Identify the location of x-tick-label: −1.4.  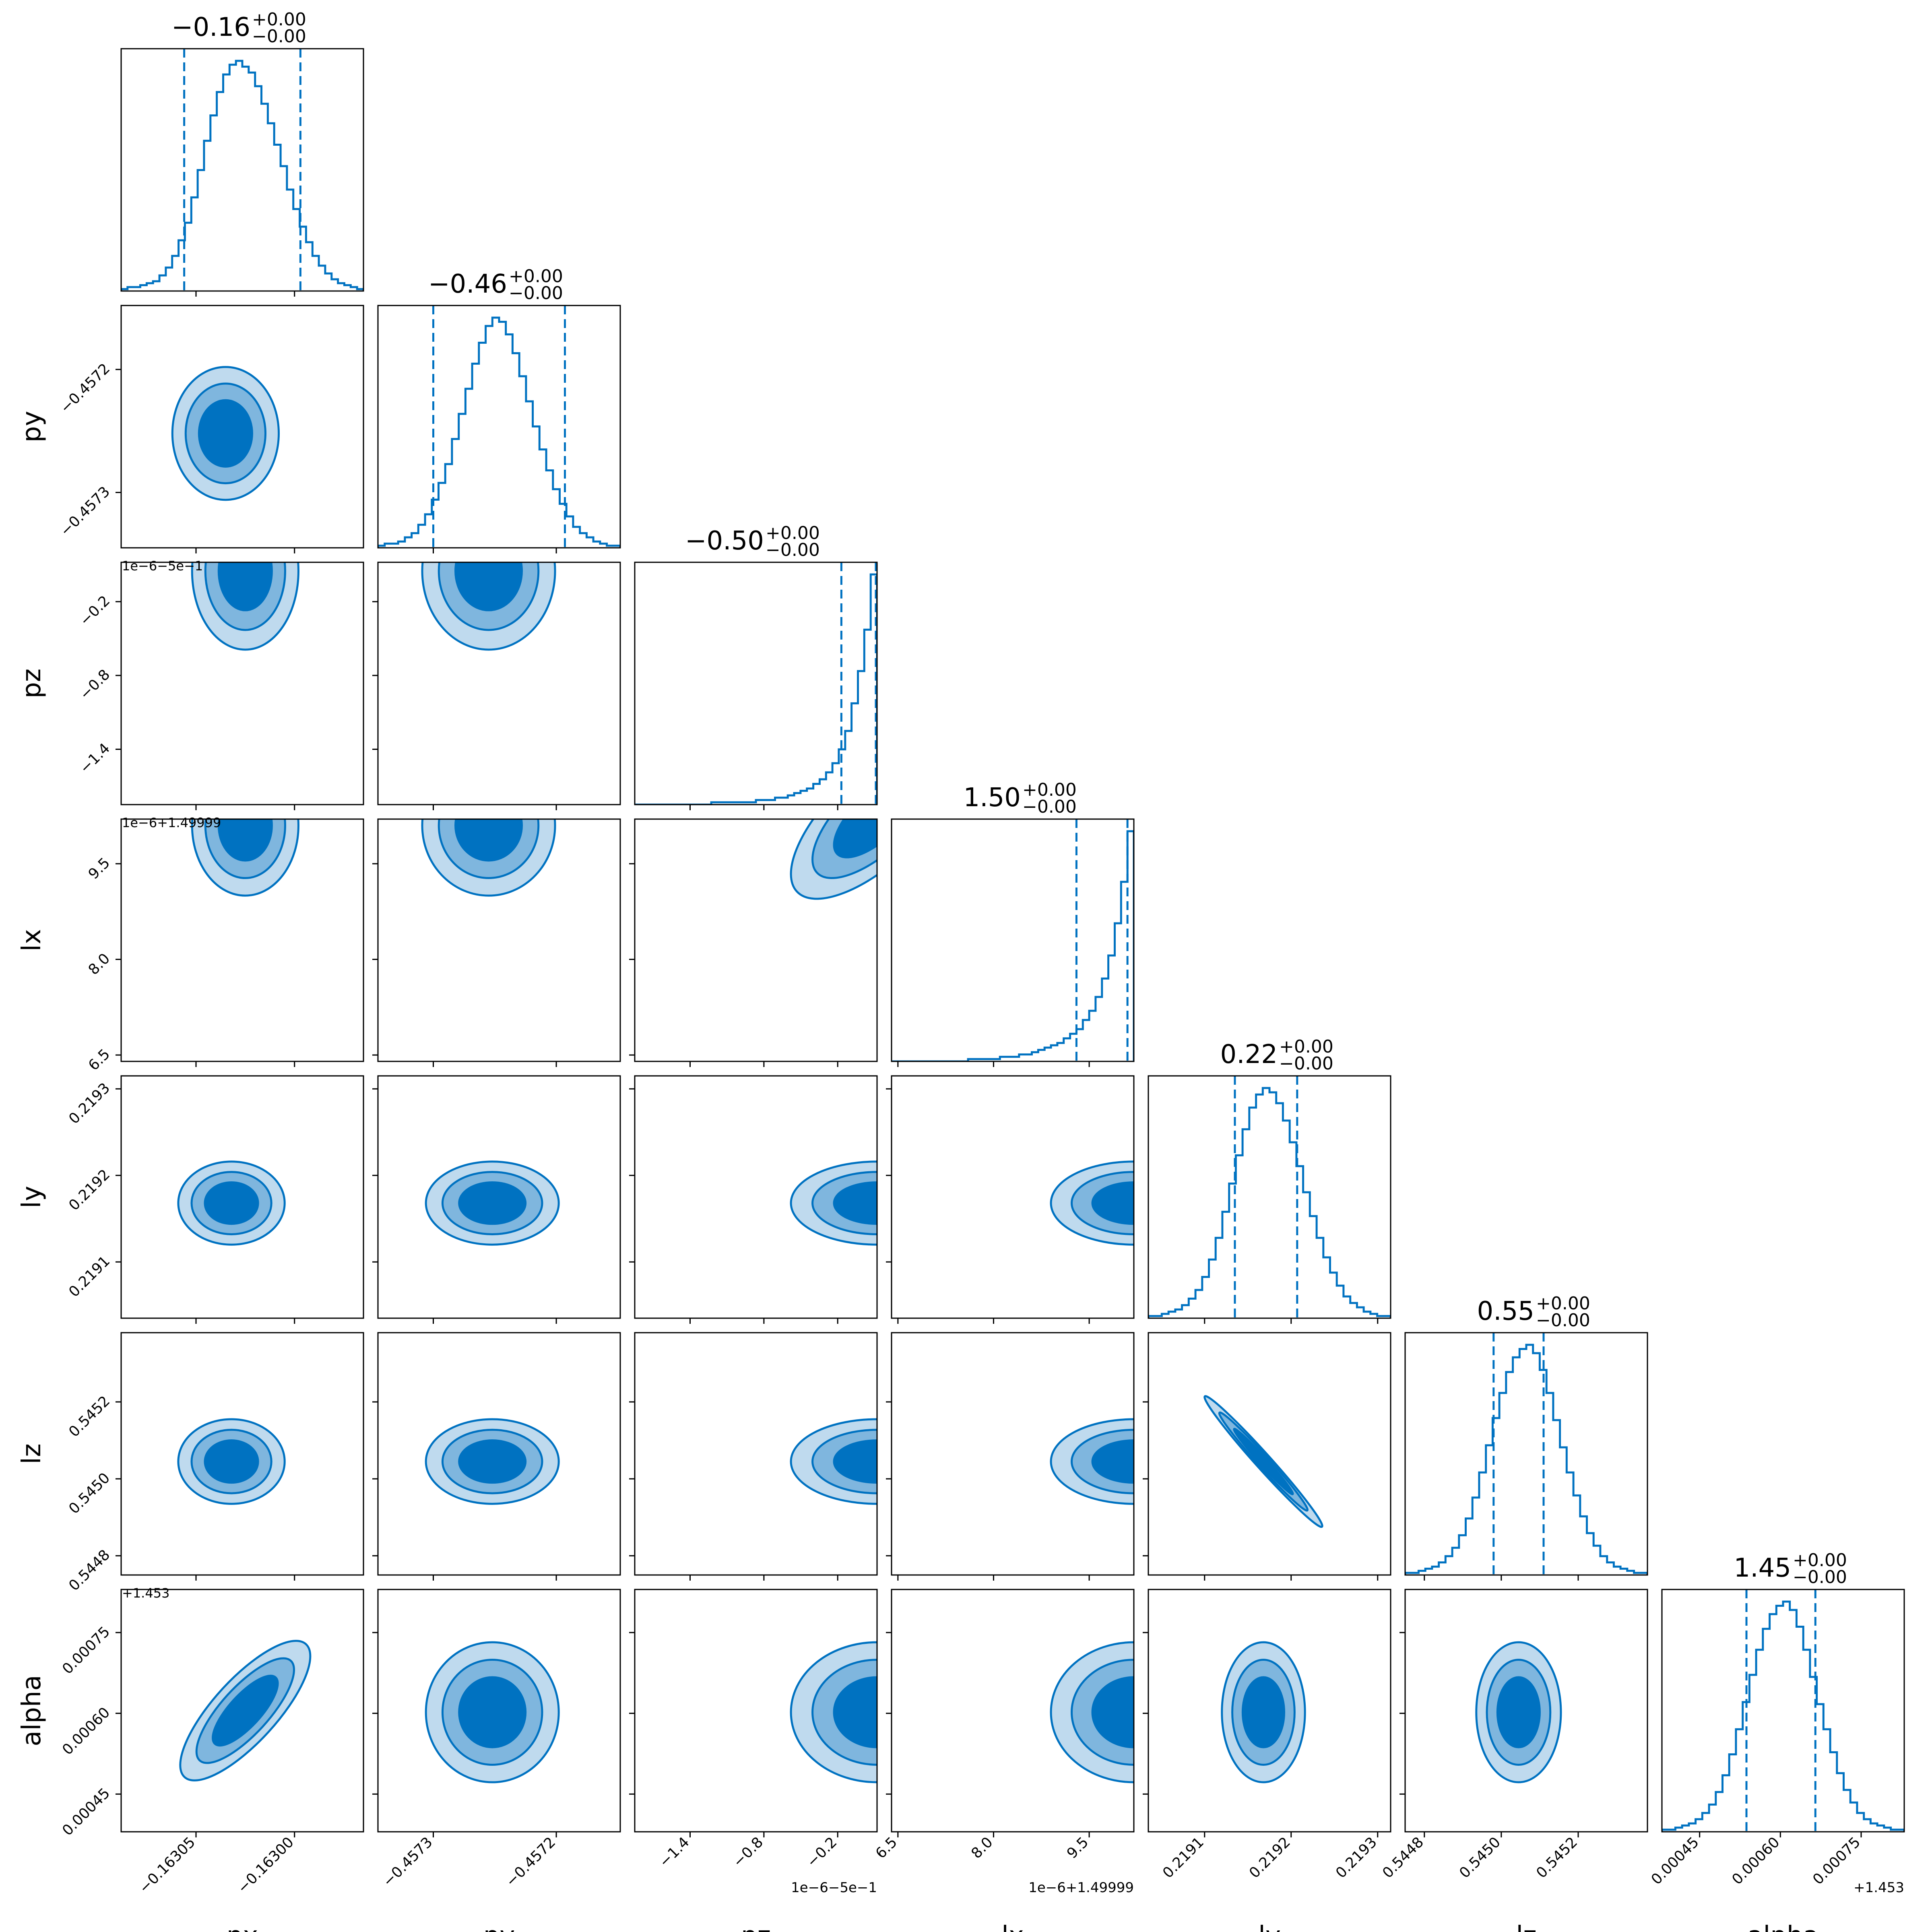
(674, 1852).